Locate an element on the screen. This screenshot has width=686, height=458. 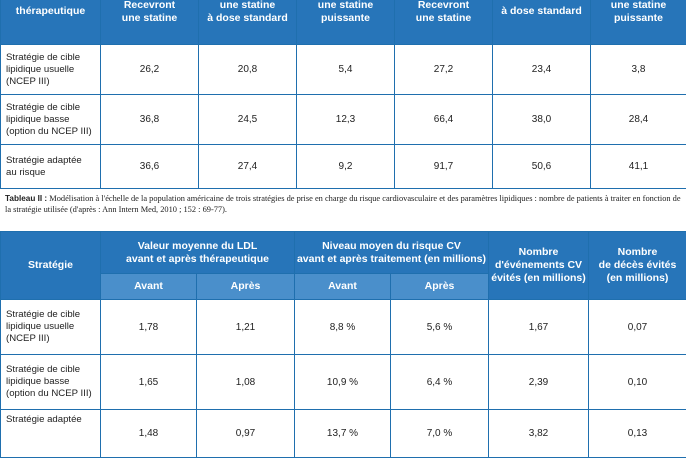
cell: 36,6 is located at coordinates (150, 167).